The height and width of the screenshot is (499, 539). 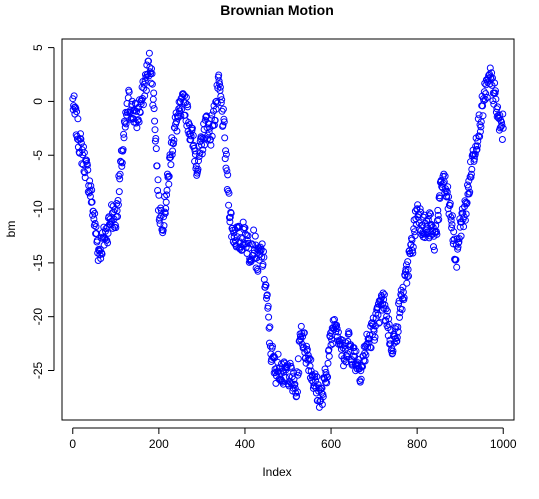 What do you see at coordinates (293, 439) in the screenshot?
I see `x-axis: 0 200 400 600 800 1000` at bounding box center [293, 439].